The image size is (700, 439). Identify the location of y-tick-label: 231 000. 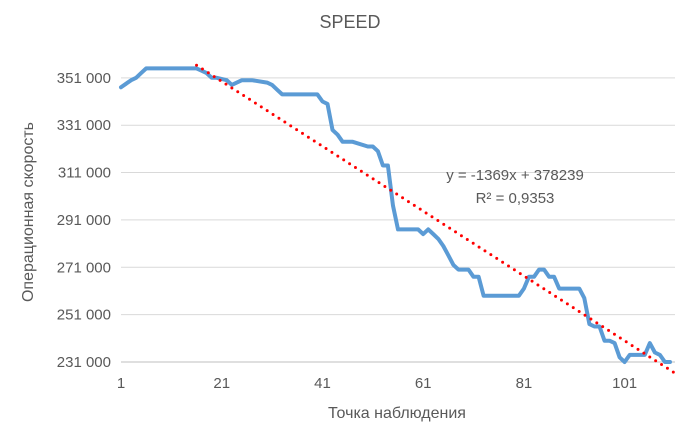
(84, 362).